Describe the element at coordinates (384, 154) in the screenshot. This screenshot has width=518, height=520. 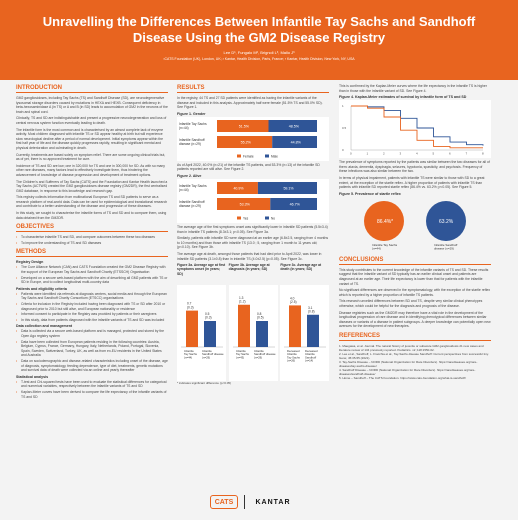
I see `tick-label: 2` at that location.